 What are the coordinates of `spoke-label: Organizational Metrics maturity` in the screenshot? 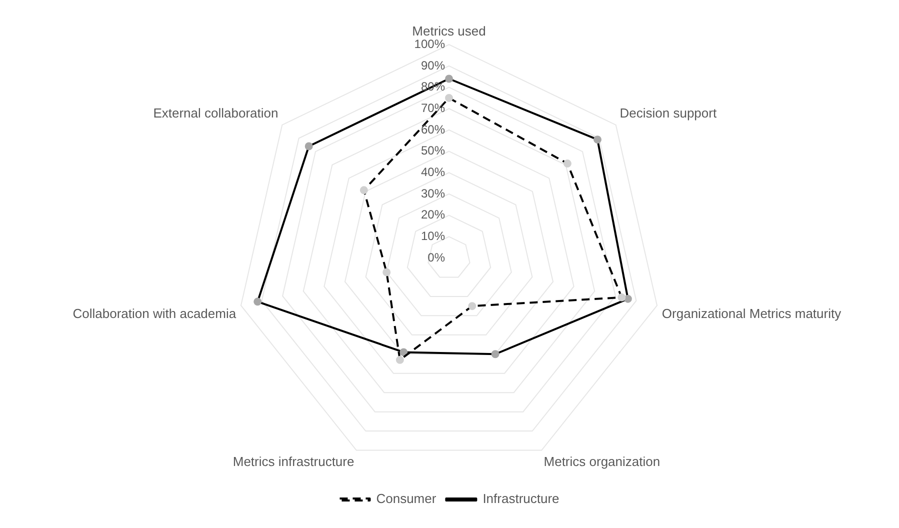 It's located at (752, 313).